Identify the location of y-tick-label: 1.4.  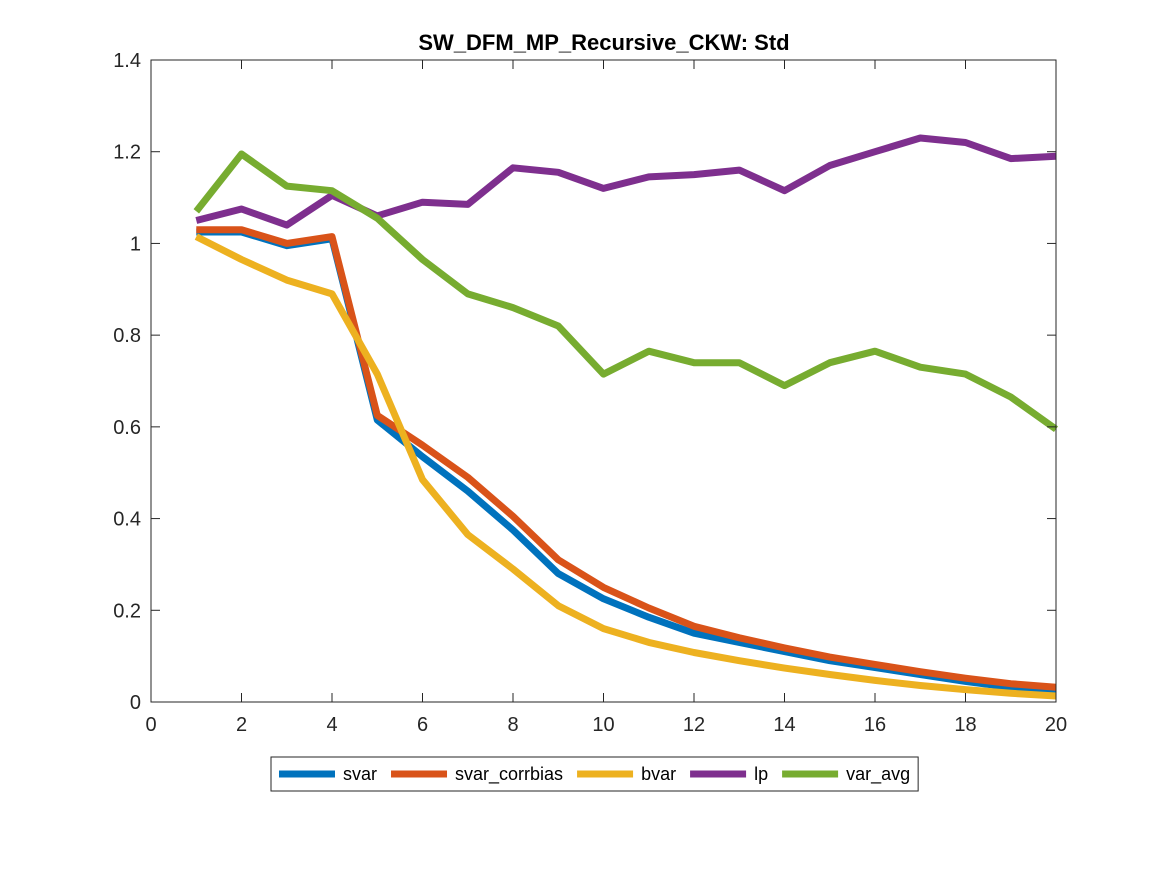
(127, 61).